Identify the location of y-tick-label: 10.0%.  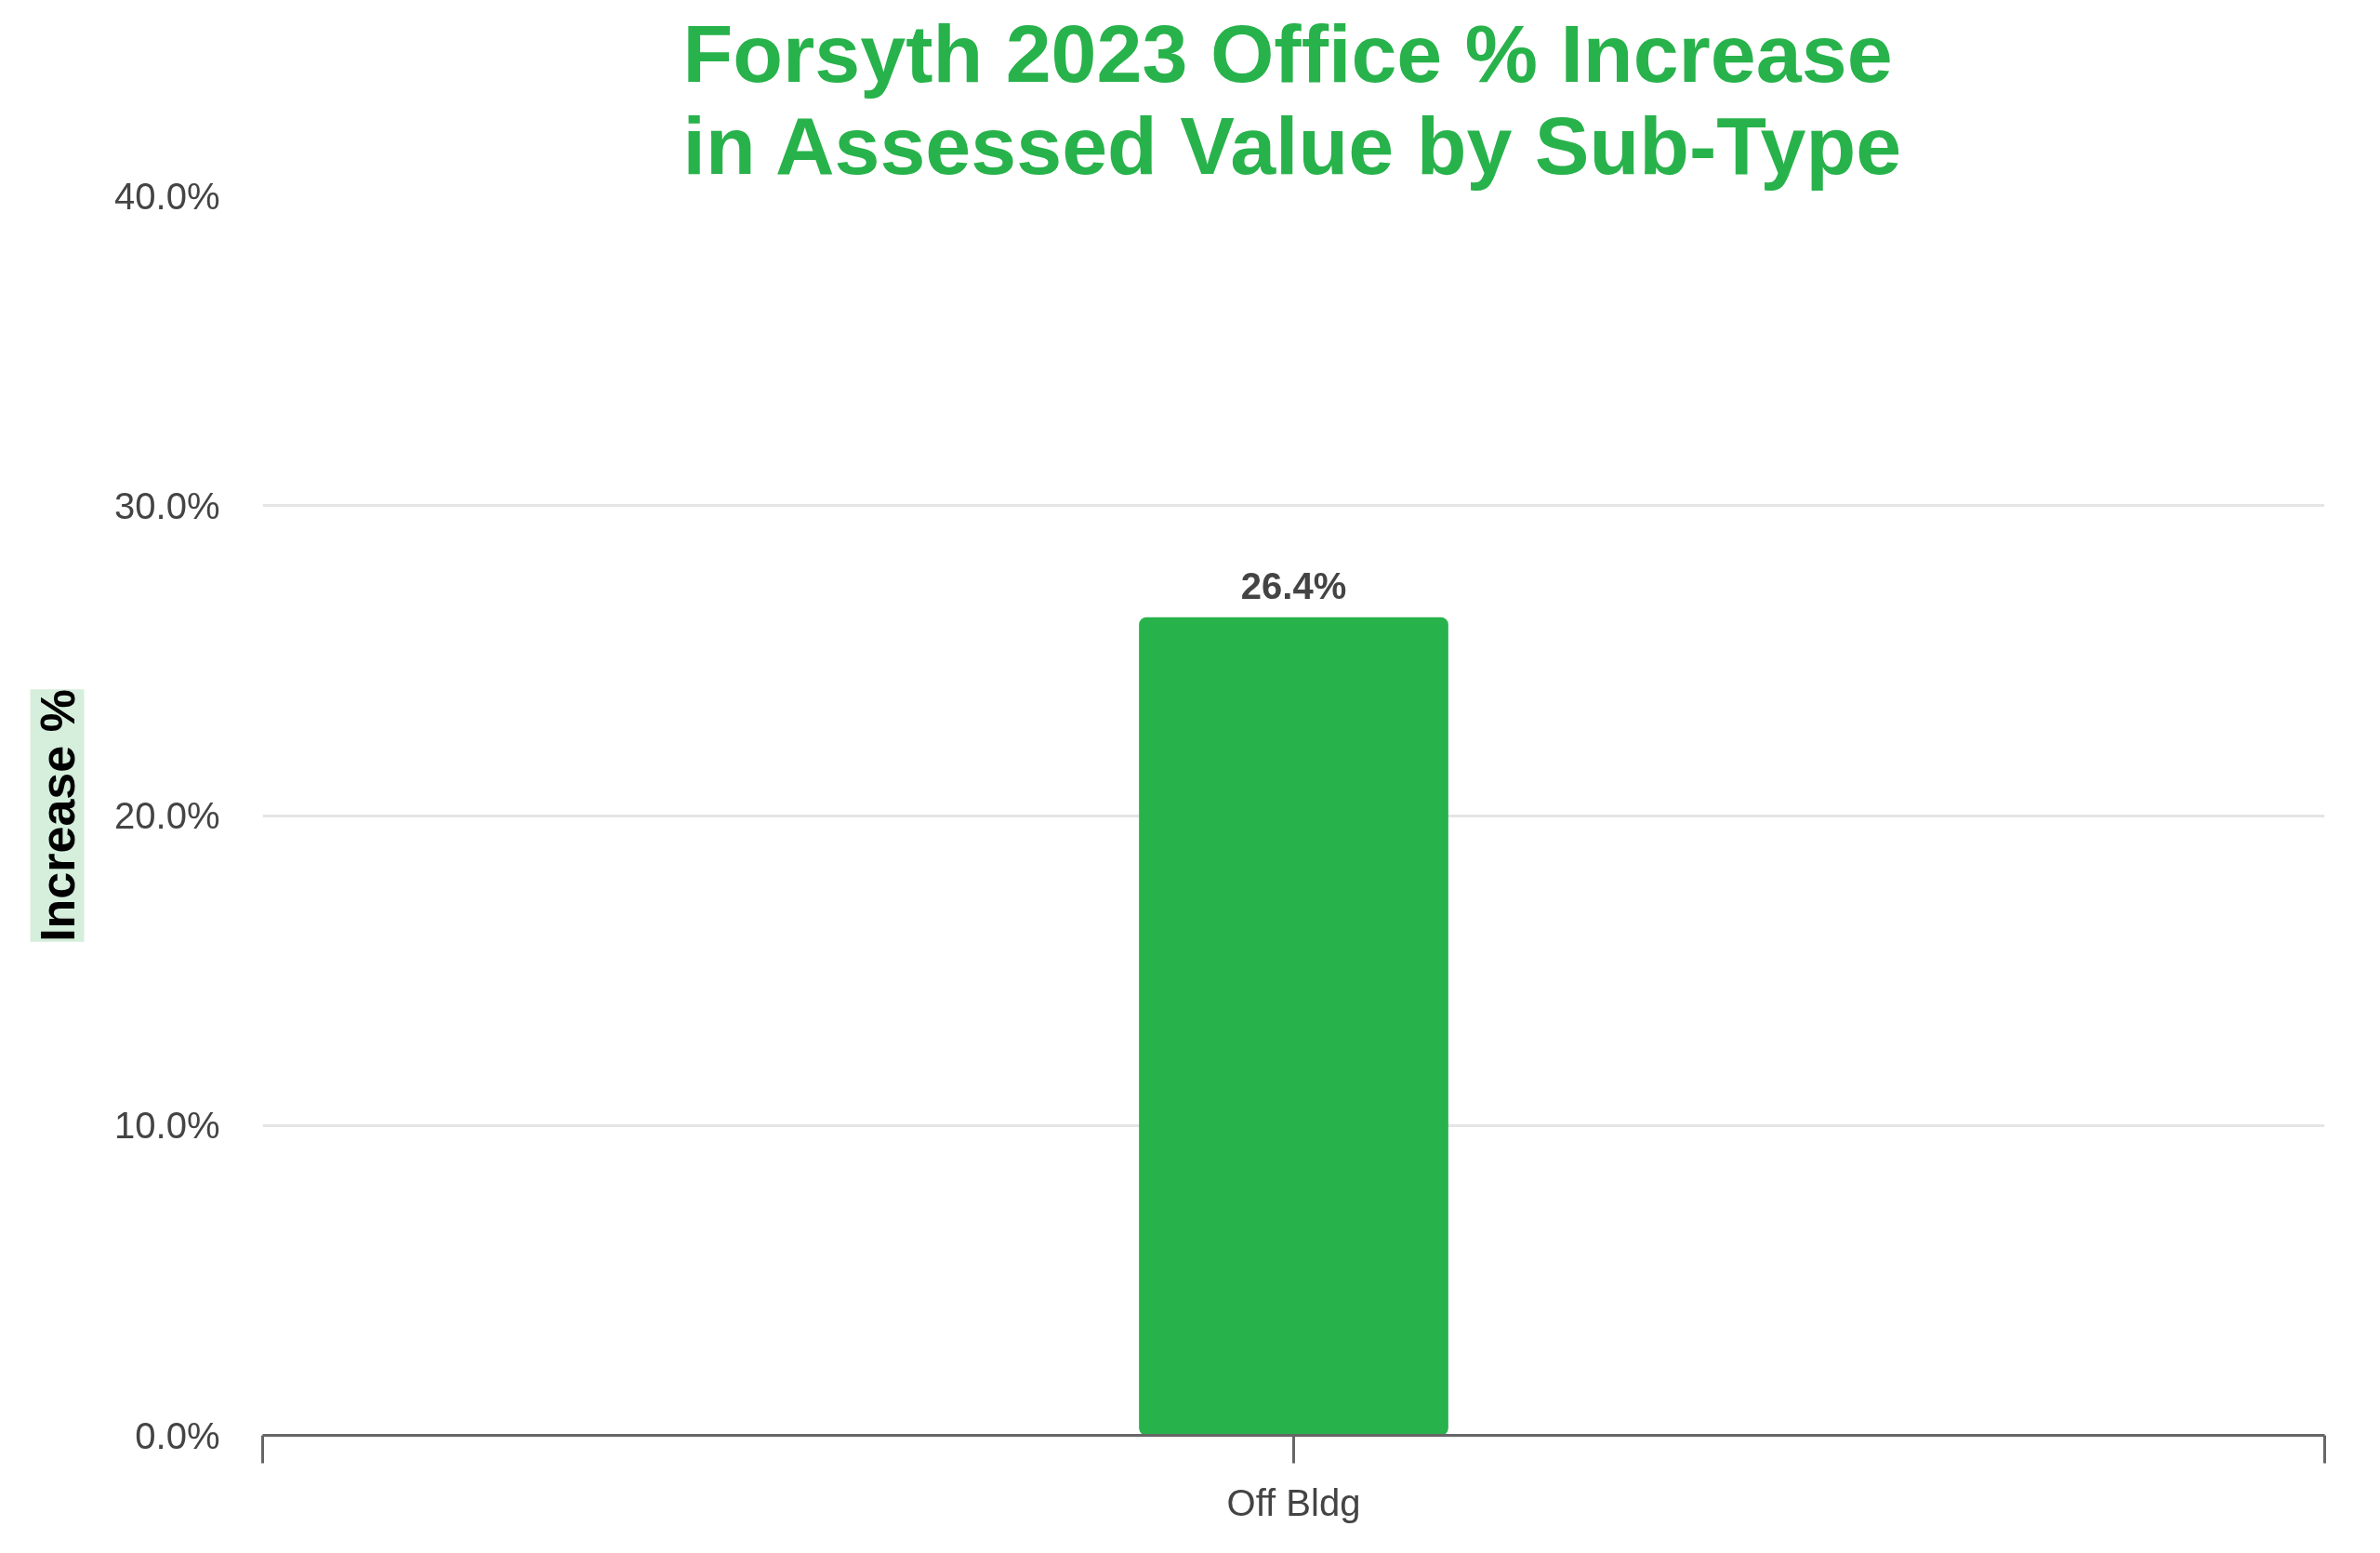
(167, 1126).